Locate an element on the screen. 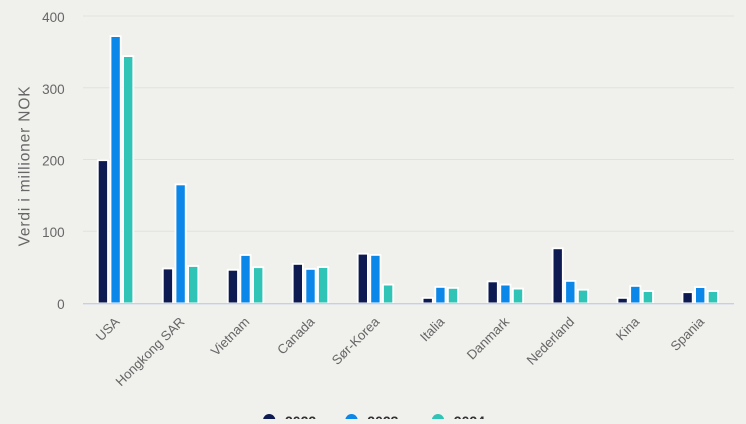 This screenshot has height=424, width=746. svg-text: 2024 is located at coordinates (469, 416).